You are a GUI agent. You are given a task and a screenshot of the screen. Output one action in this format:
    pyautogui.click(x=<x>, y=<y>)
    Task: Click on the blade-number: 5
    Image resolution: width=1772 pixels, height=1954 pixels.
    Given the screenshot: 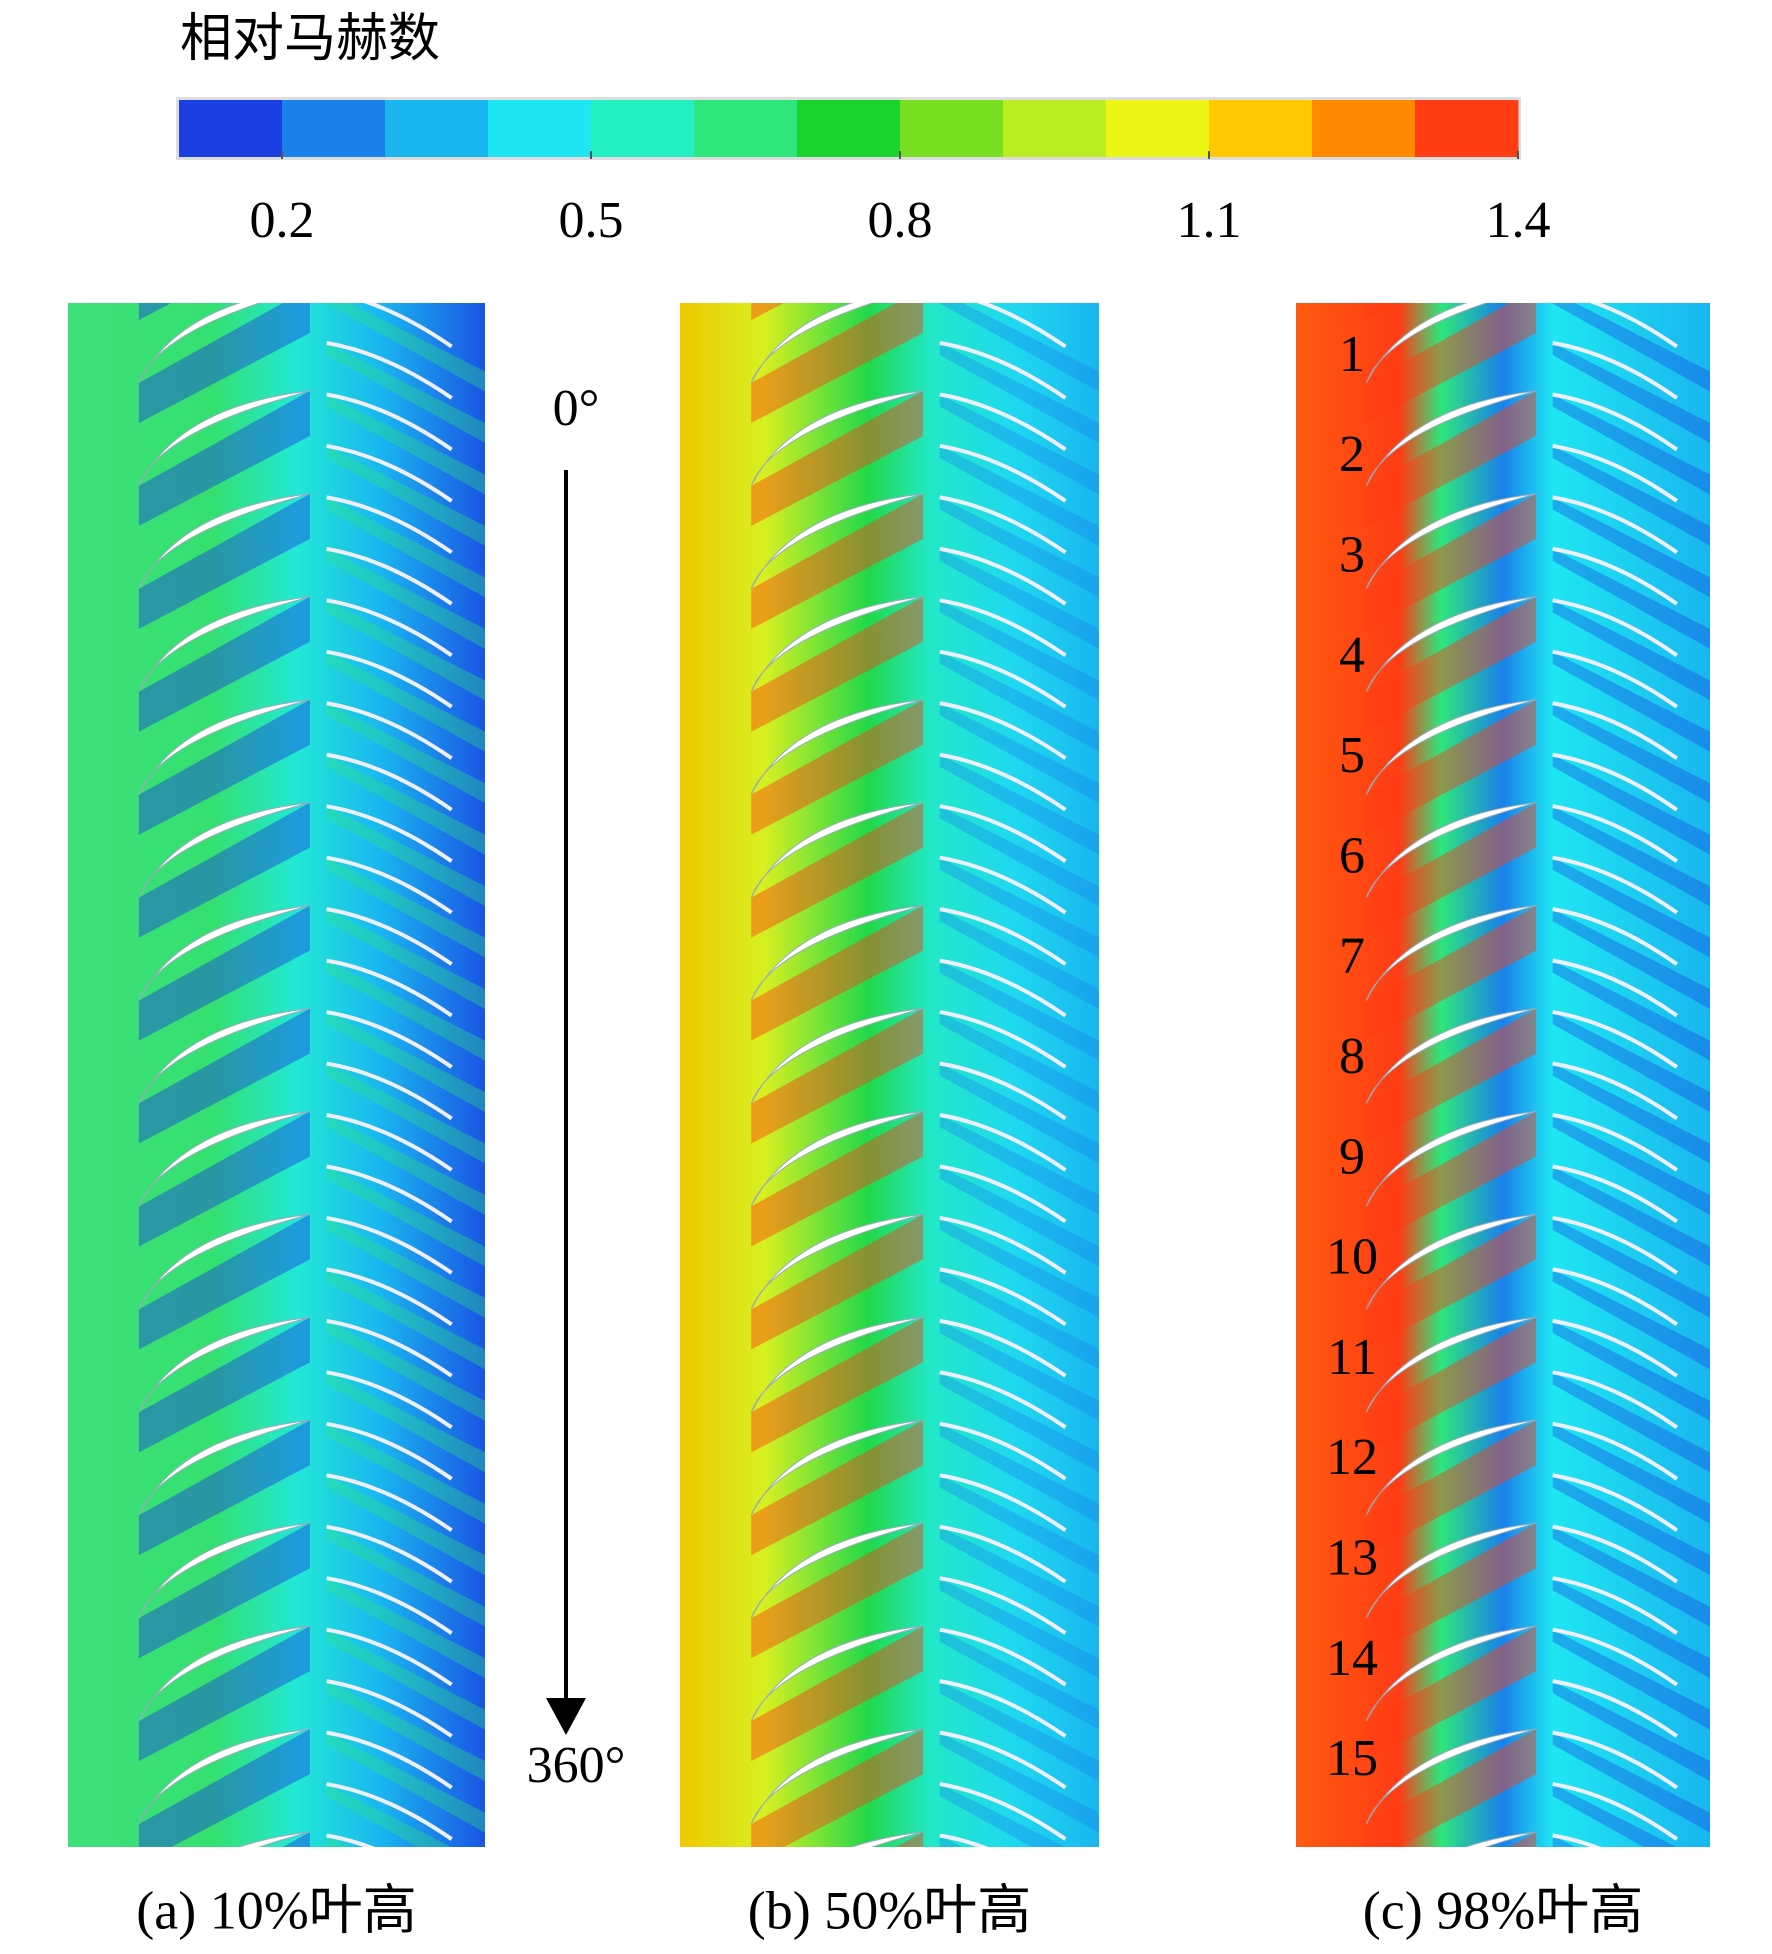 What is the action you would take?
    pyautogui.click(x=1352, y=755)
    